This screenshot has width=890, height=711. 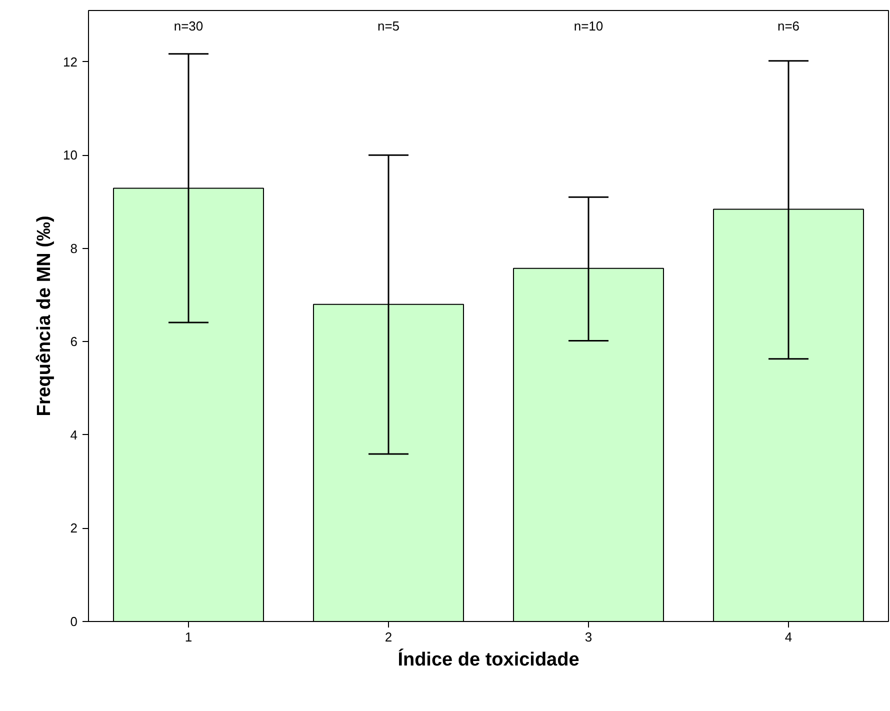 I want to click on x-tick-label: 4, so click(x=788, y=637).